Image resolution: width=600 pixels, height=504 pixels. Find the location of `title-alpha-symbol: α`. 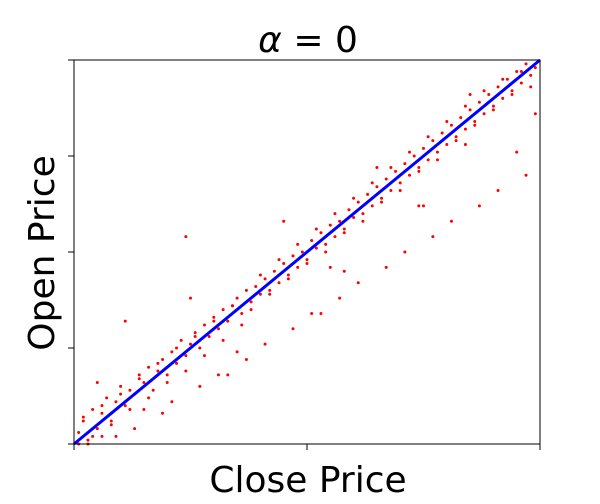

title-alpha-symbol: α is located at coordinates (270, 40).